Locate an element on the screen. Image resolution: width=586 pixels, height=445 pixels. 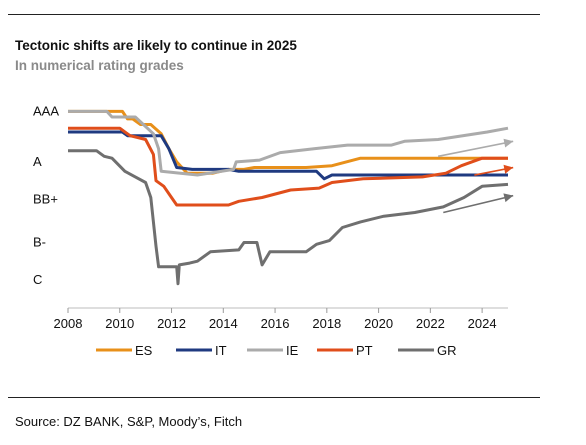
series-line-ie is located at coordinates (288, 143).